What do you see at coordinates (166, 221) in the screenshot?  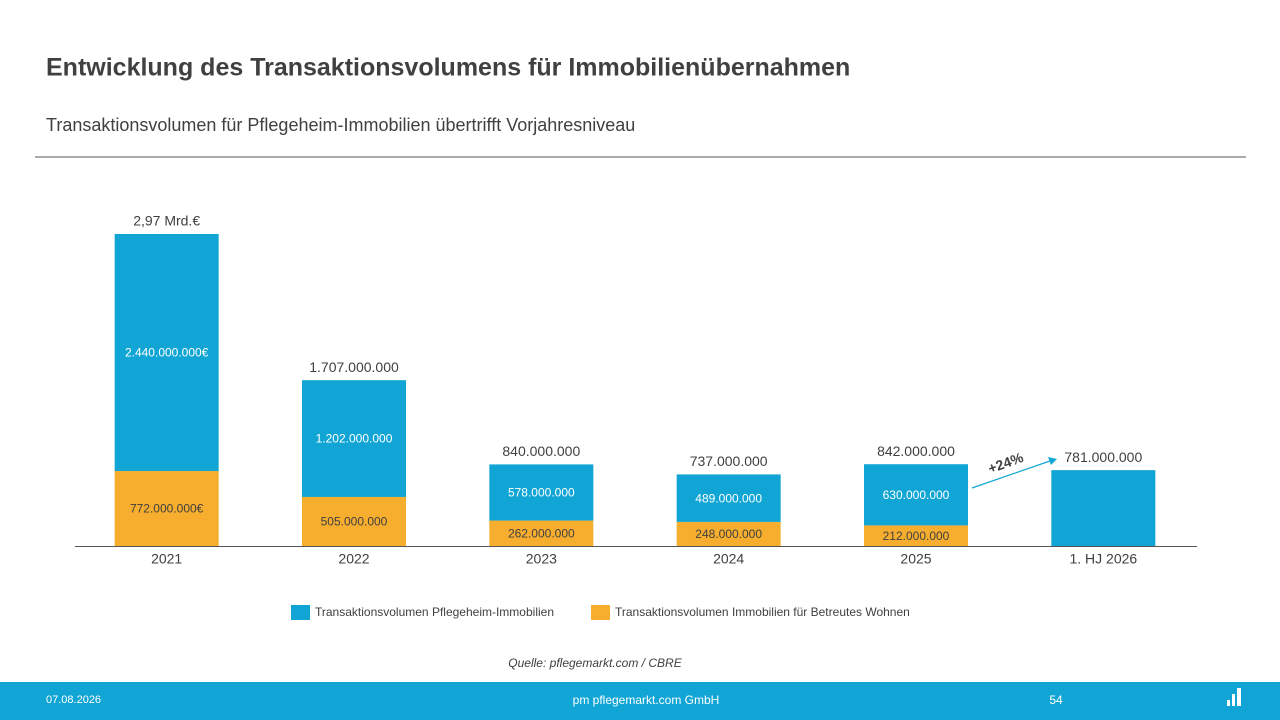 I see `total-label: 2,97 Mrd.€` at bounding box center [166, 221].